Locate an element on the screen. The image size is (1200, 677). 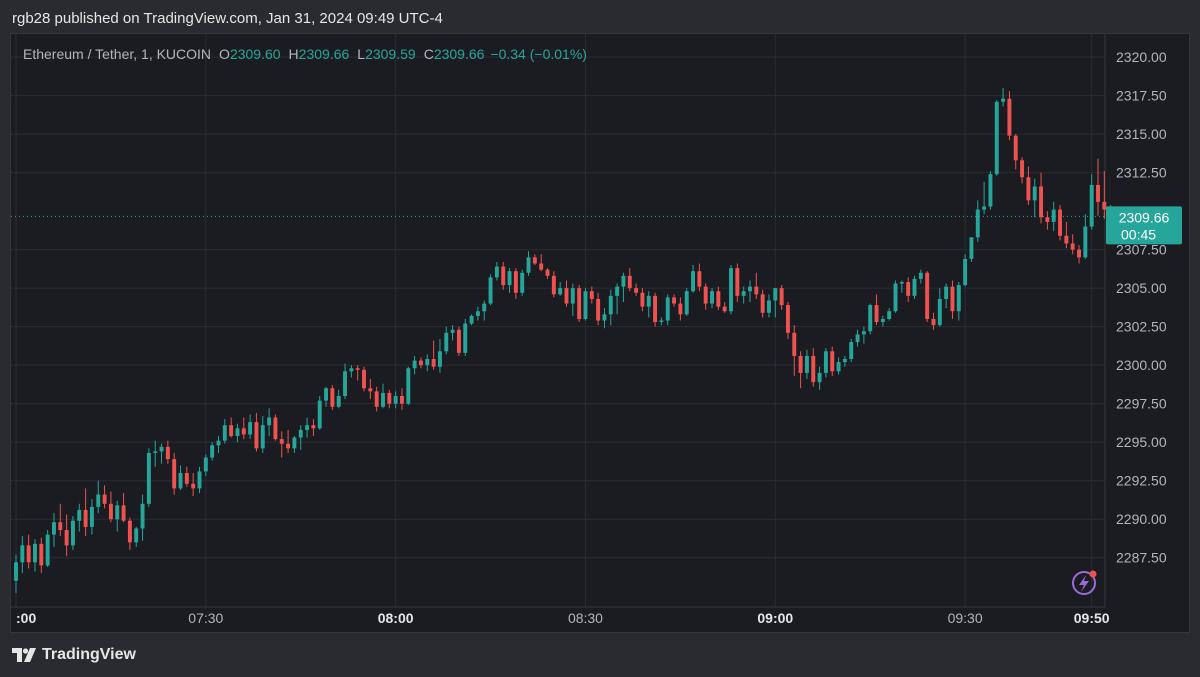
legend-symbol: Ethereum / Tether, 1, KUCOIN is located at coordinates (117, 54).